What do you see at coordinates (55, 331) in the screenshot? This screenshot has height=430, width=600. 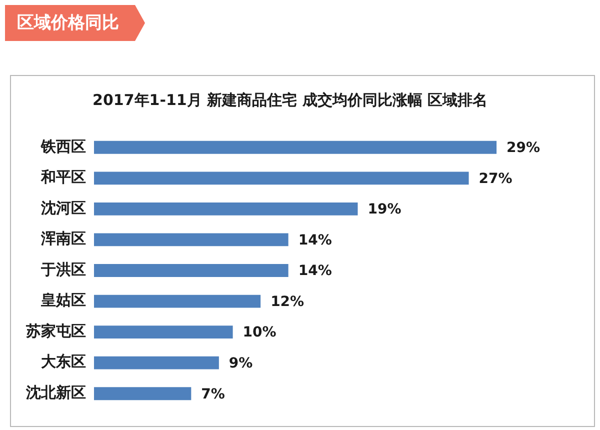 I see `y-tick-label: 苏家屯区` at bounding box center [55, 331].